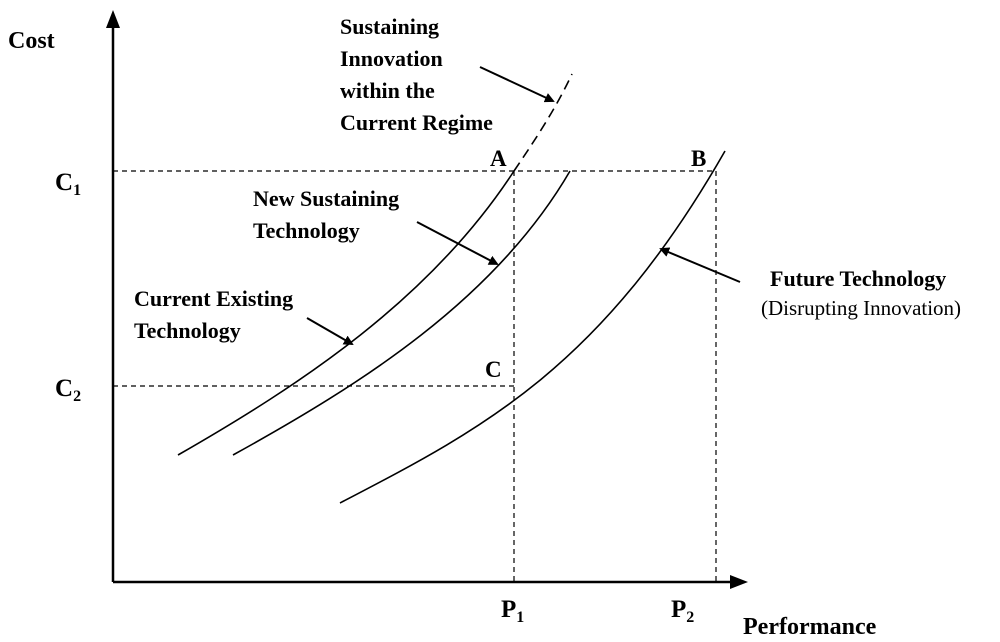 The height and width of the screenshot is (642, 1000). What do you see at coordinates (543, 122) in the screenshot?
I see `sustaining-innovation-dashed-curve` at bounding box center [543, 122].